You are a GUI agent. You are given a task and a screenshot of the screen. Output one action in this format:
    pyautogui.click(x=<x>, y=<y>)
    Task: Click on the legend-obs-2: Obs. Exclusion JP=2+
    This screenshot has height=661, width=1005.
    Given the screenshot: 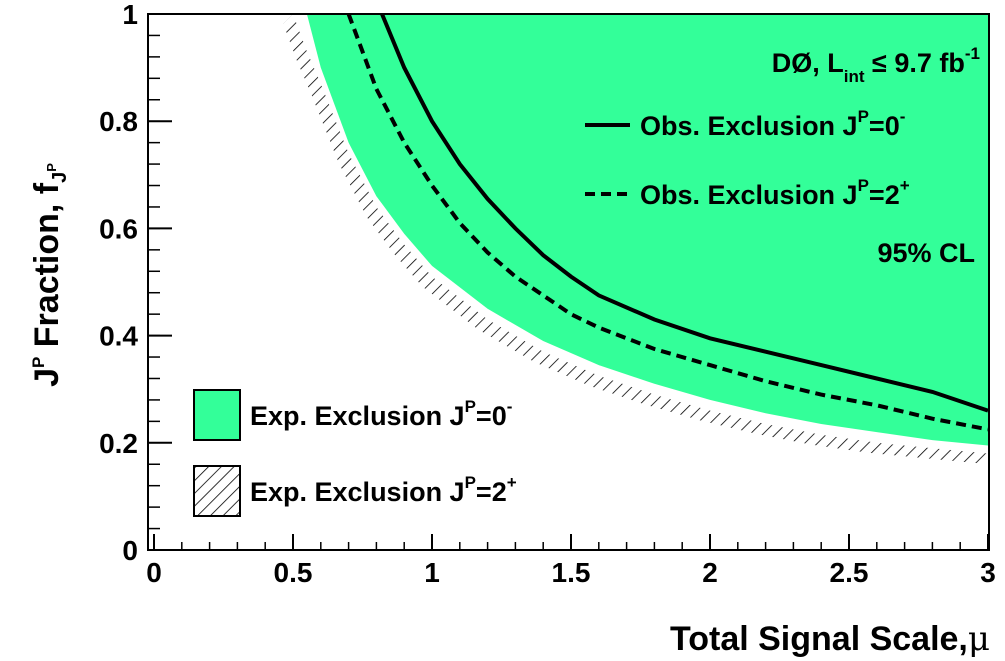 What is the action you would take?
    pyautogui.click(x=747, y=193)
    